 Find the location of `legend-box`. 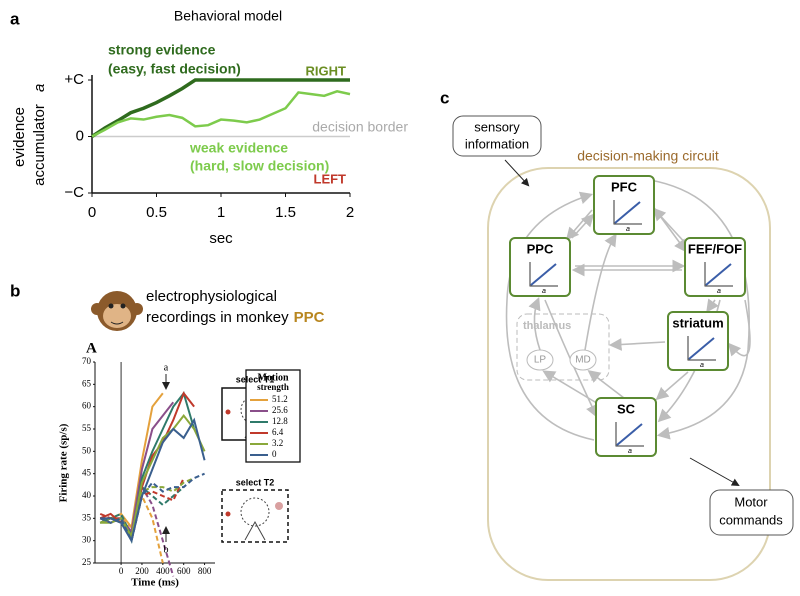

legend-box is located at coordinates (273, 416).